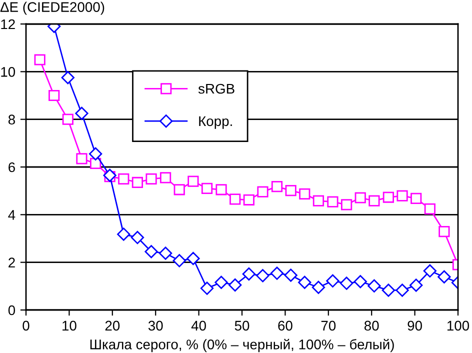 This screenshot has width=472, height=353. I want to click on y-axis-title: ΔE (CIEDE2000), so click(52, 8).